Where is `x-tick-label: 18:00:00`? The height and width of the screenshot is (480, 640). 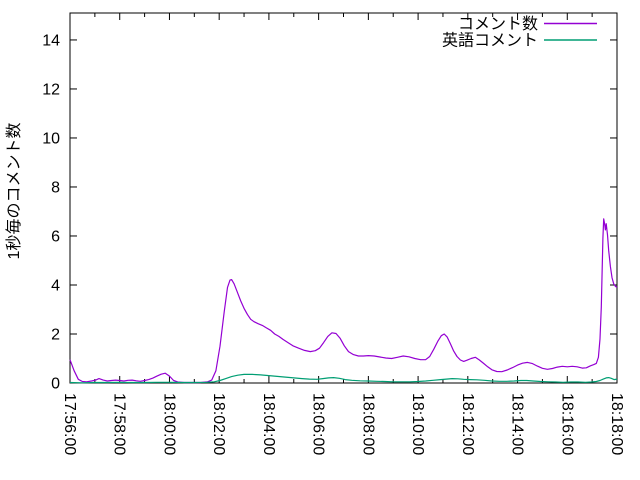 x-tick-label: 18:00:00 is located at coordinates (168, 424).